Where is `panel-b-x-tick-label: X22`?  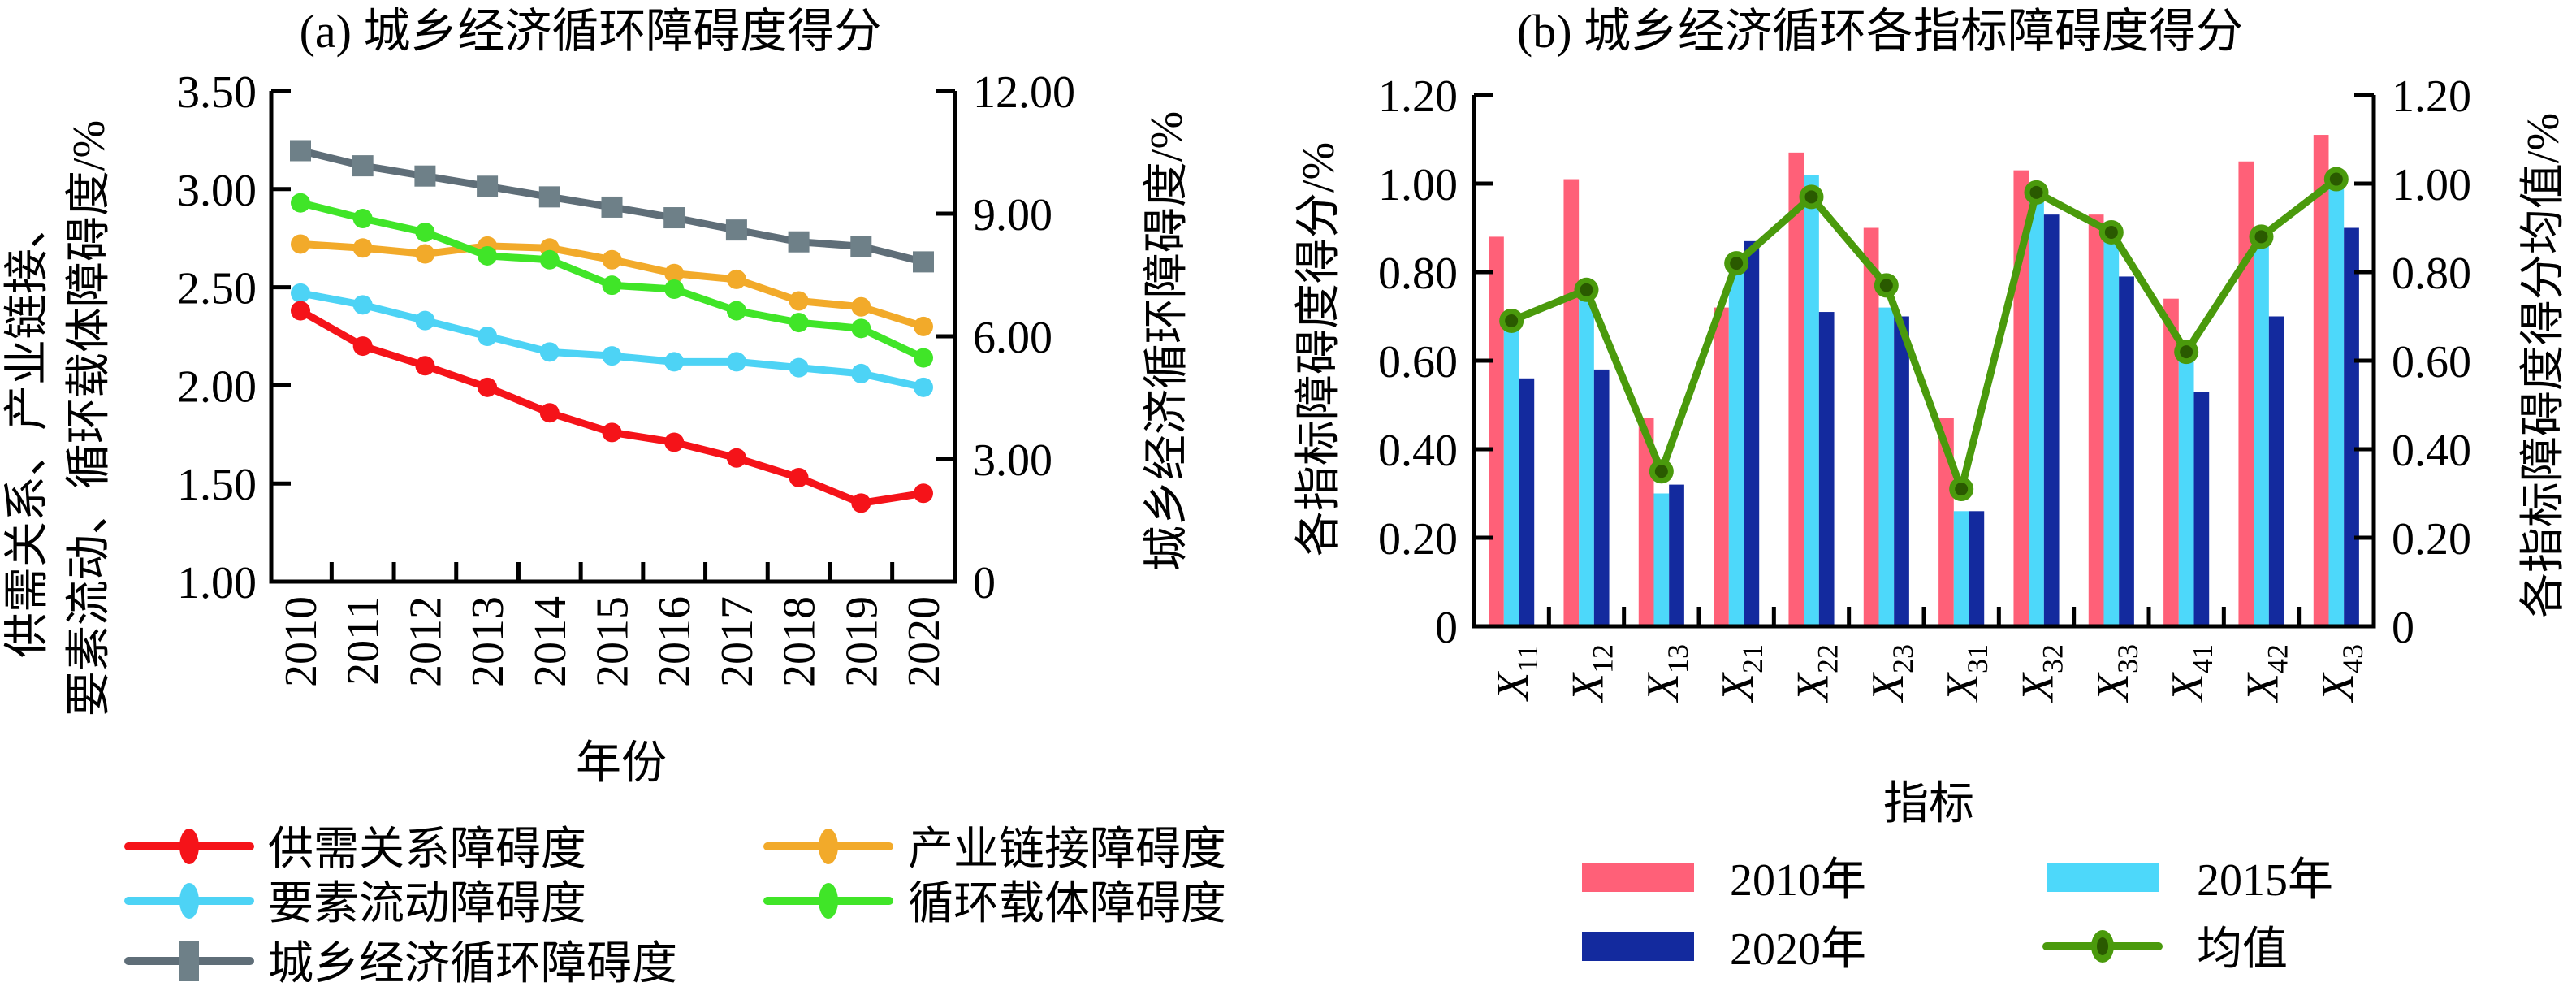 panel-b-x-tick-label: X22 is located at coordinates (1816, 673).